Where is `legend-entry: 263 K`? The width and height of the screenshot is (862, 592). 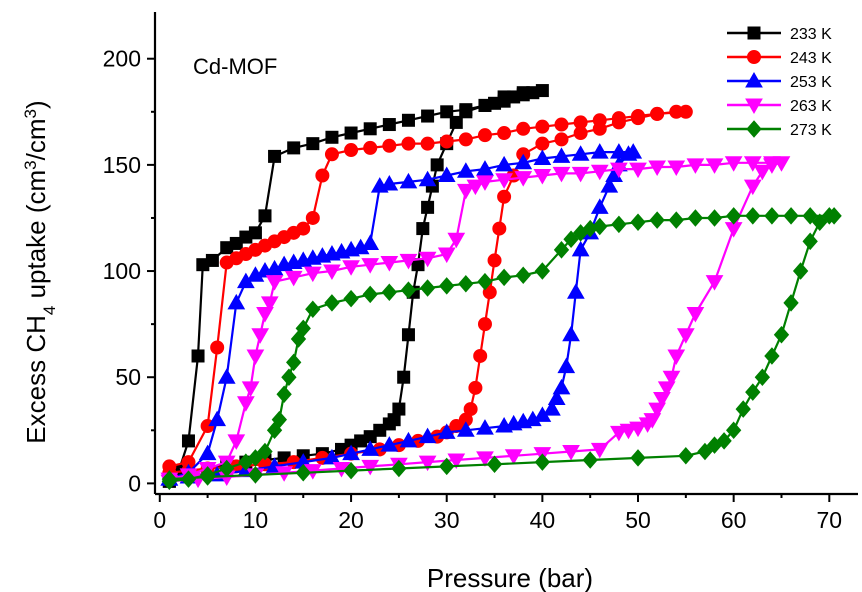 legend-entry: 263 K is located at coordinates (779, 106).